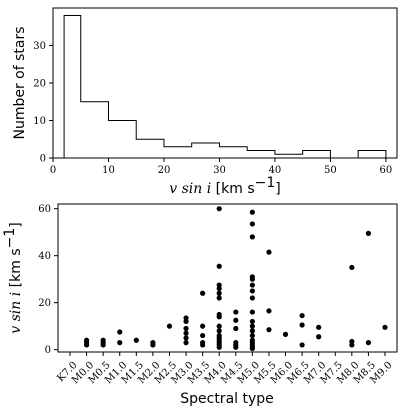 This screenshot has height=416, width=407. Describe the element at coordinates (275, 170) in the screenshot. I see `histogram-x-tick-label: 40` at that location.